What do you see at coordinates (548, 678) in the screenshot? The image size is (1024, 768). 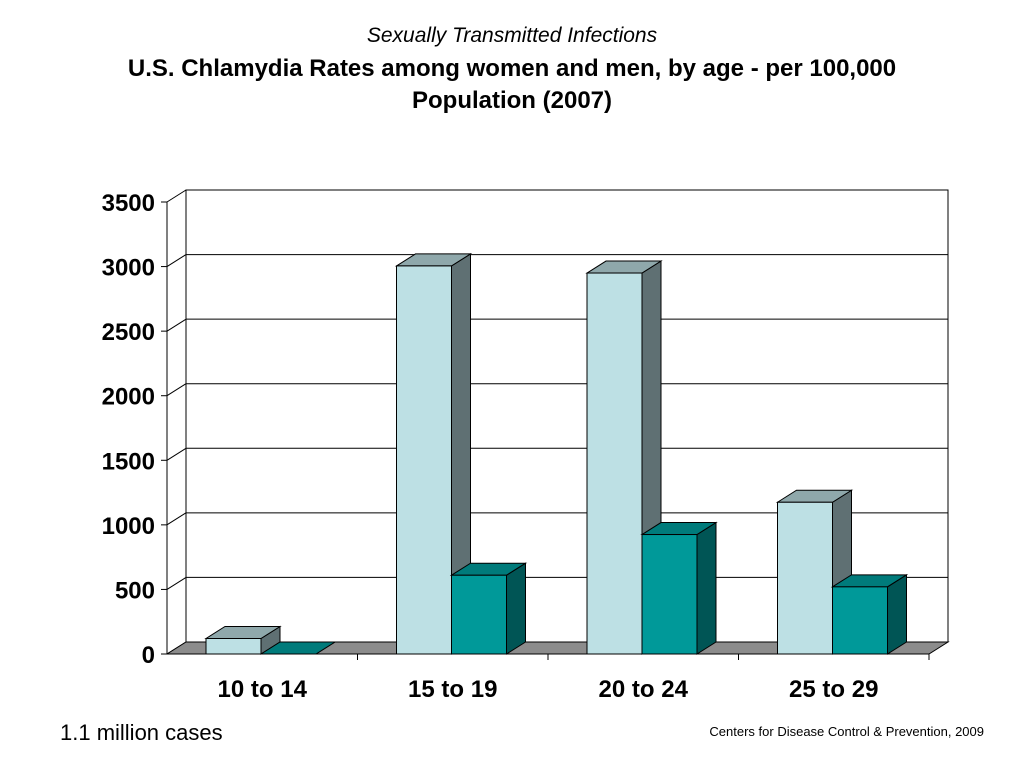 I see `x-axis-labels: 10 to 14 15 to 19 20 to 24 25 to 29` at bounding box center [548, 678].